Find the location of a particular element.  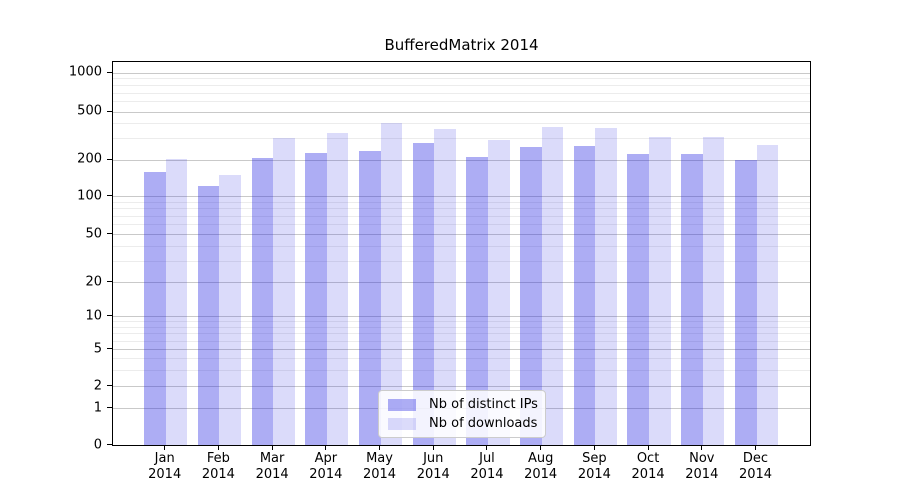

bar-distinct-ips-mar is located at coordinates (262, 301).